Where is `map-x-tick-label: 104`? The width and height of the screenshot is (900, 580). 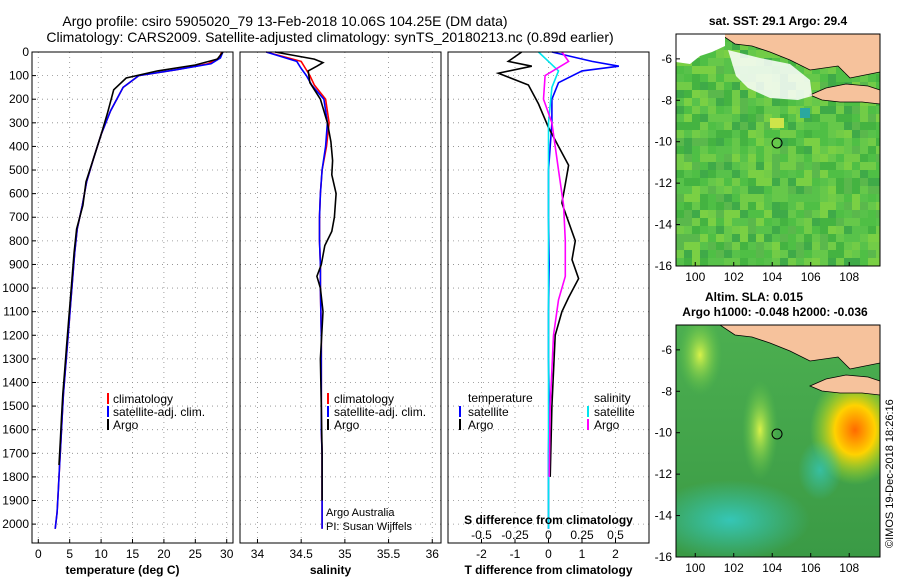 map-x-tick-label: 104 is located at coordinates (772, 568).